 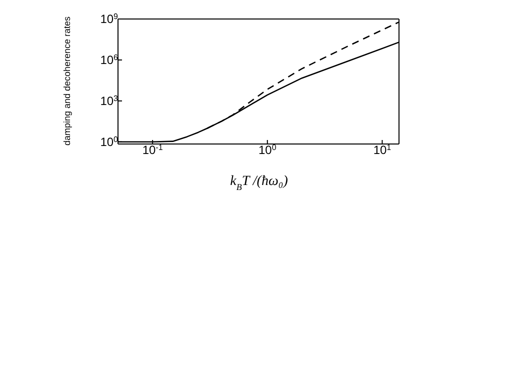 I want to click on y-axis-title: damping and decoherence rates, so click(x=67, y=81).